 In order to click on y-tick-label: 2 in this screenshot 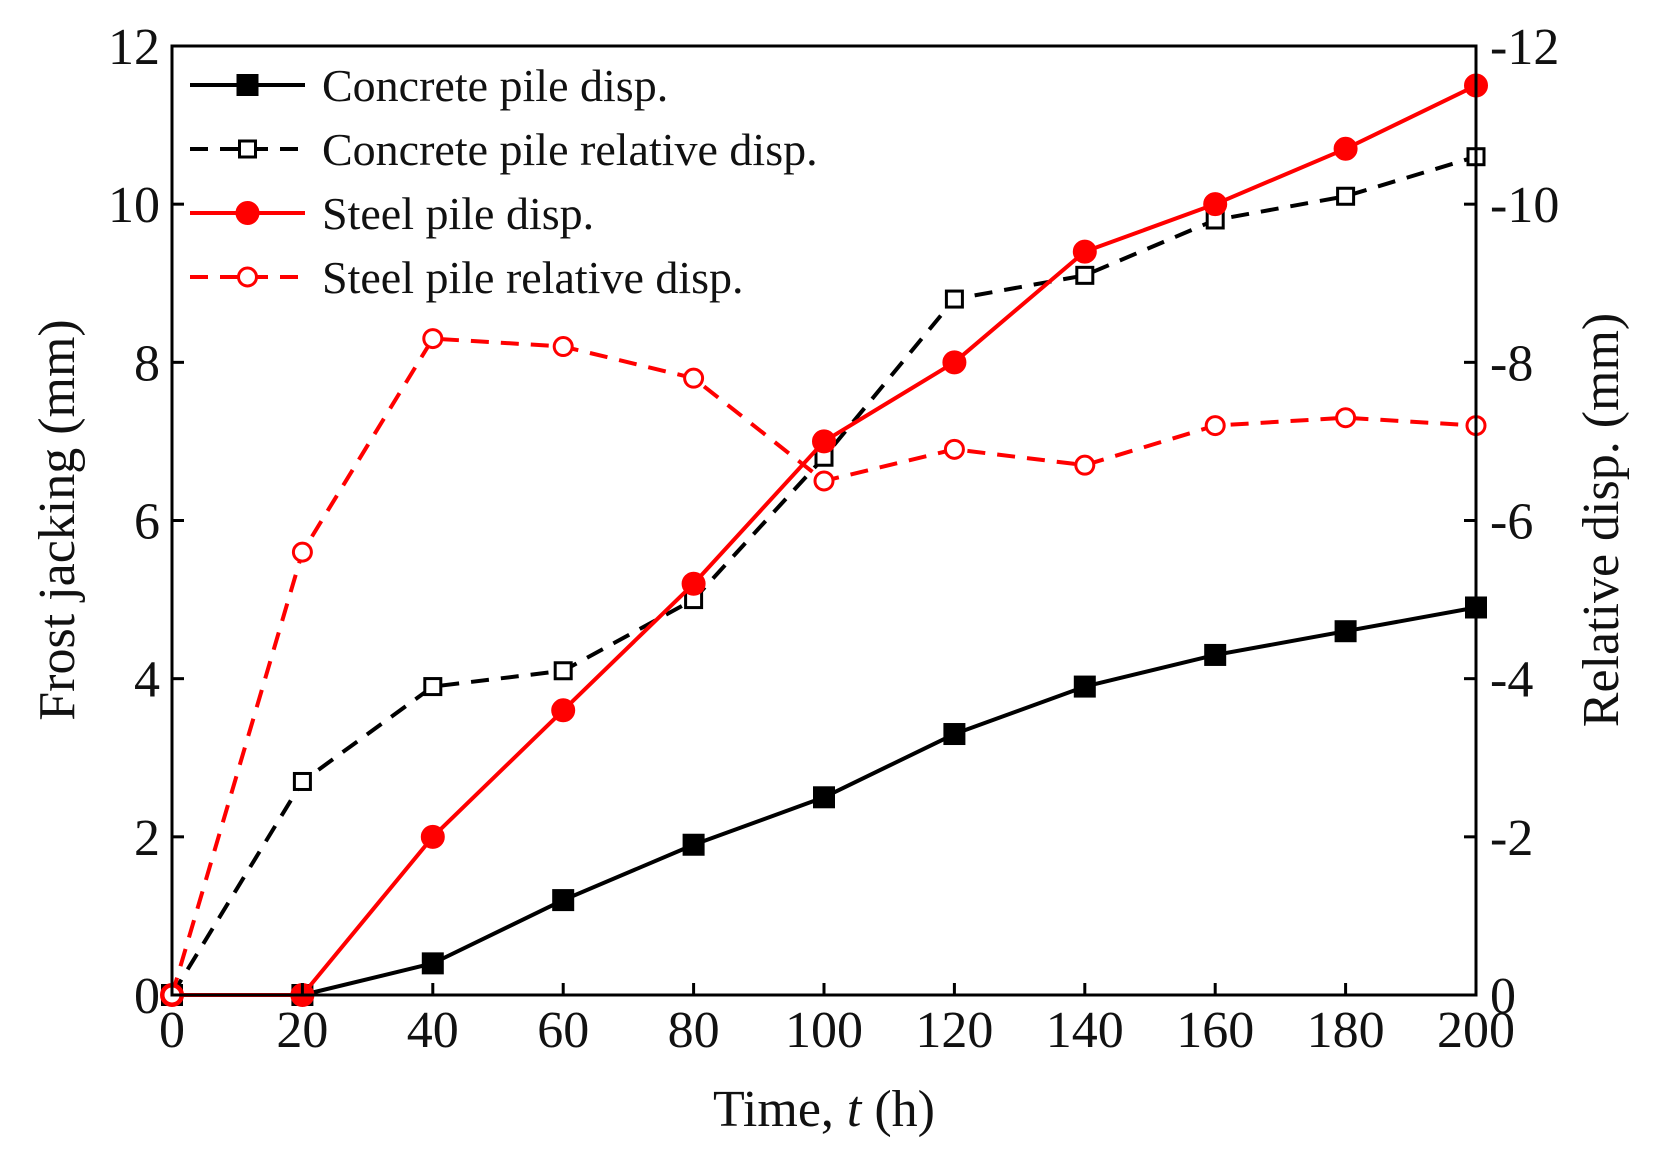, I will do `click(147, 838)`.